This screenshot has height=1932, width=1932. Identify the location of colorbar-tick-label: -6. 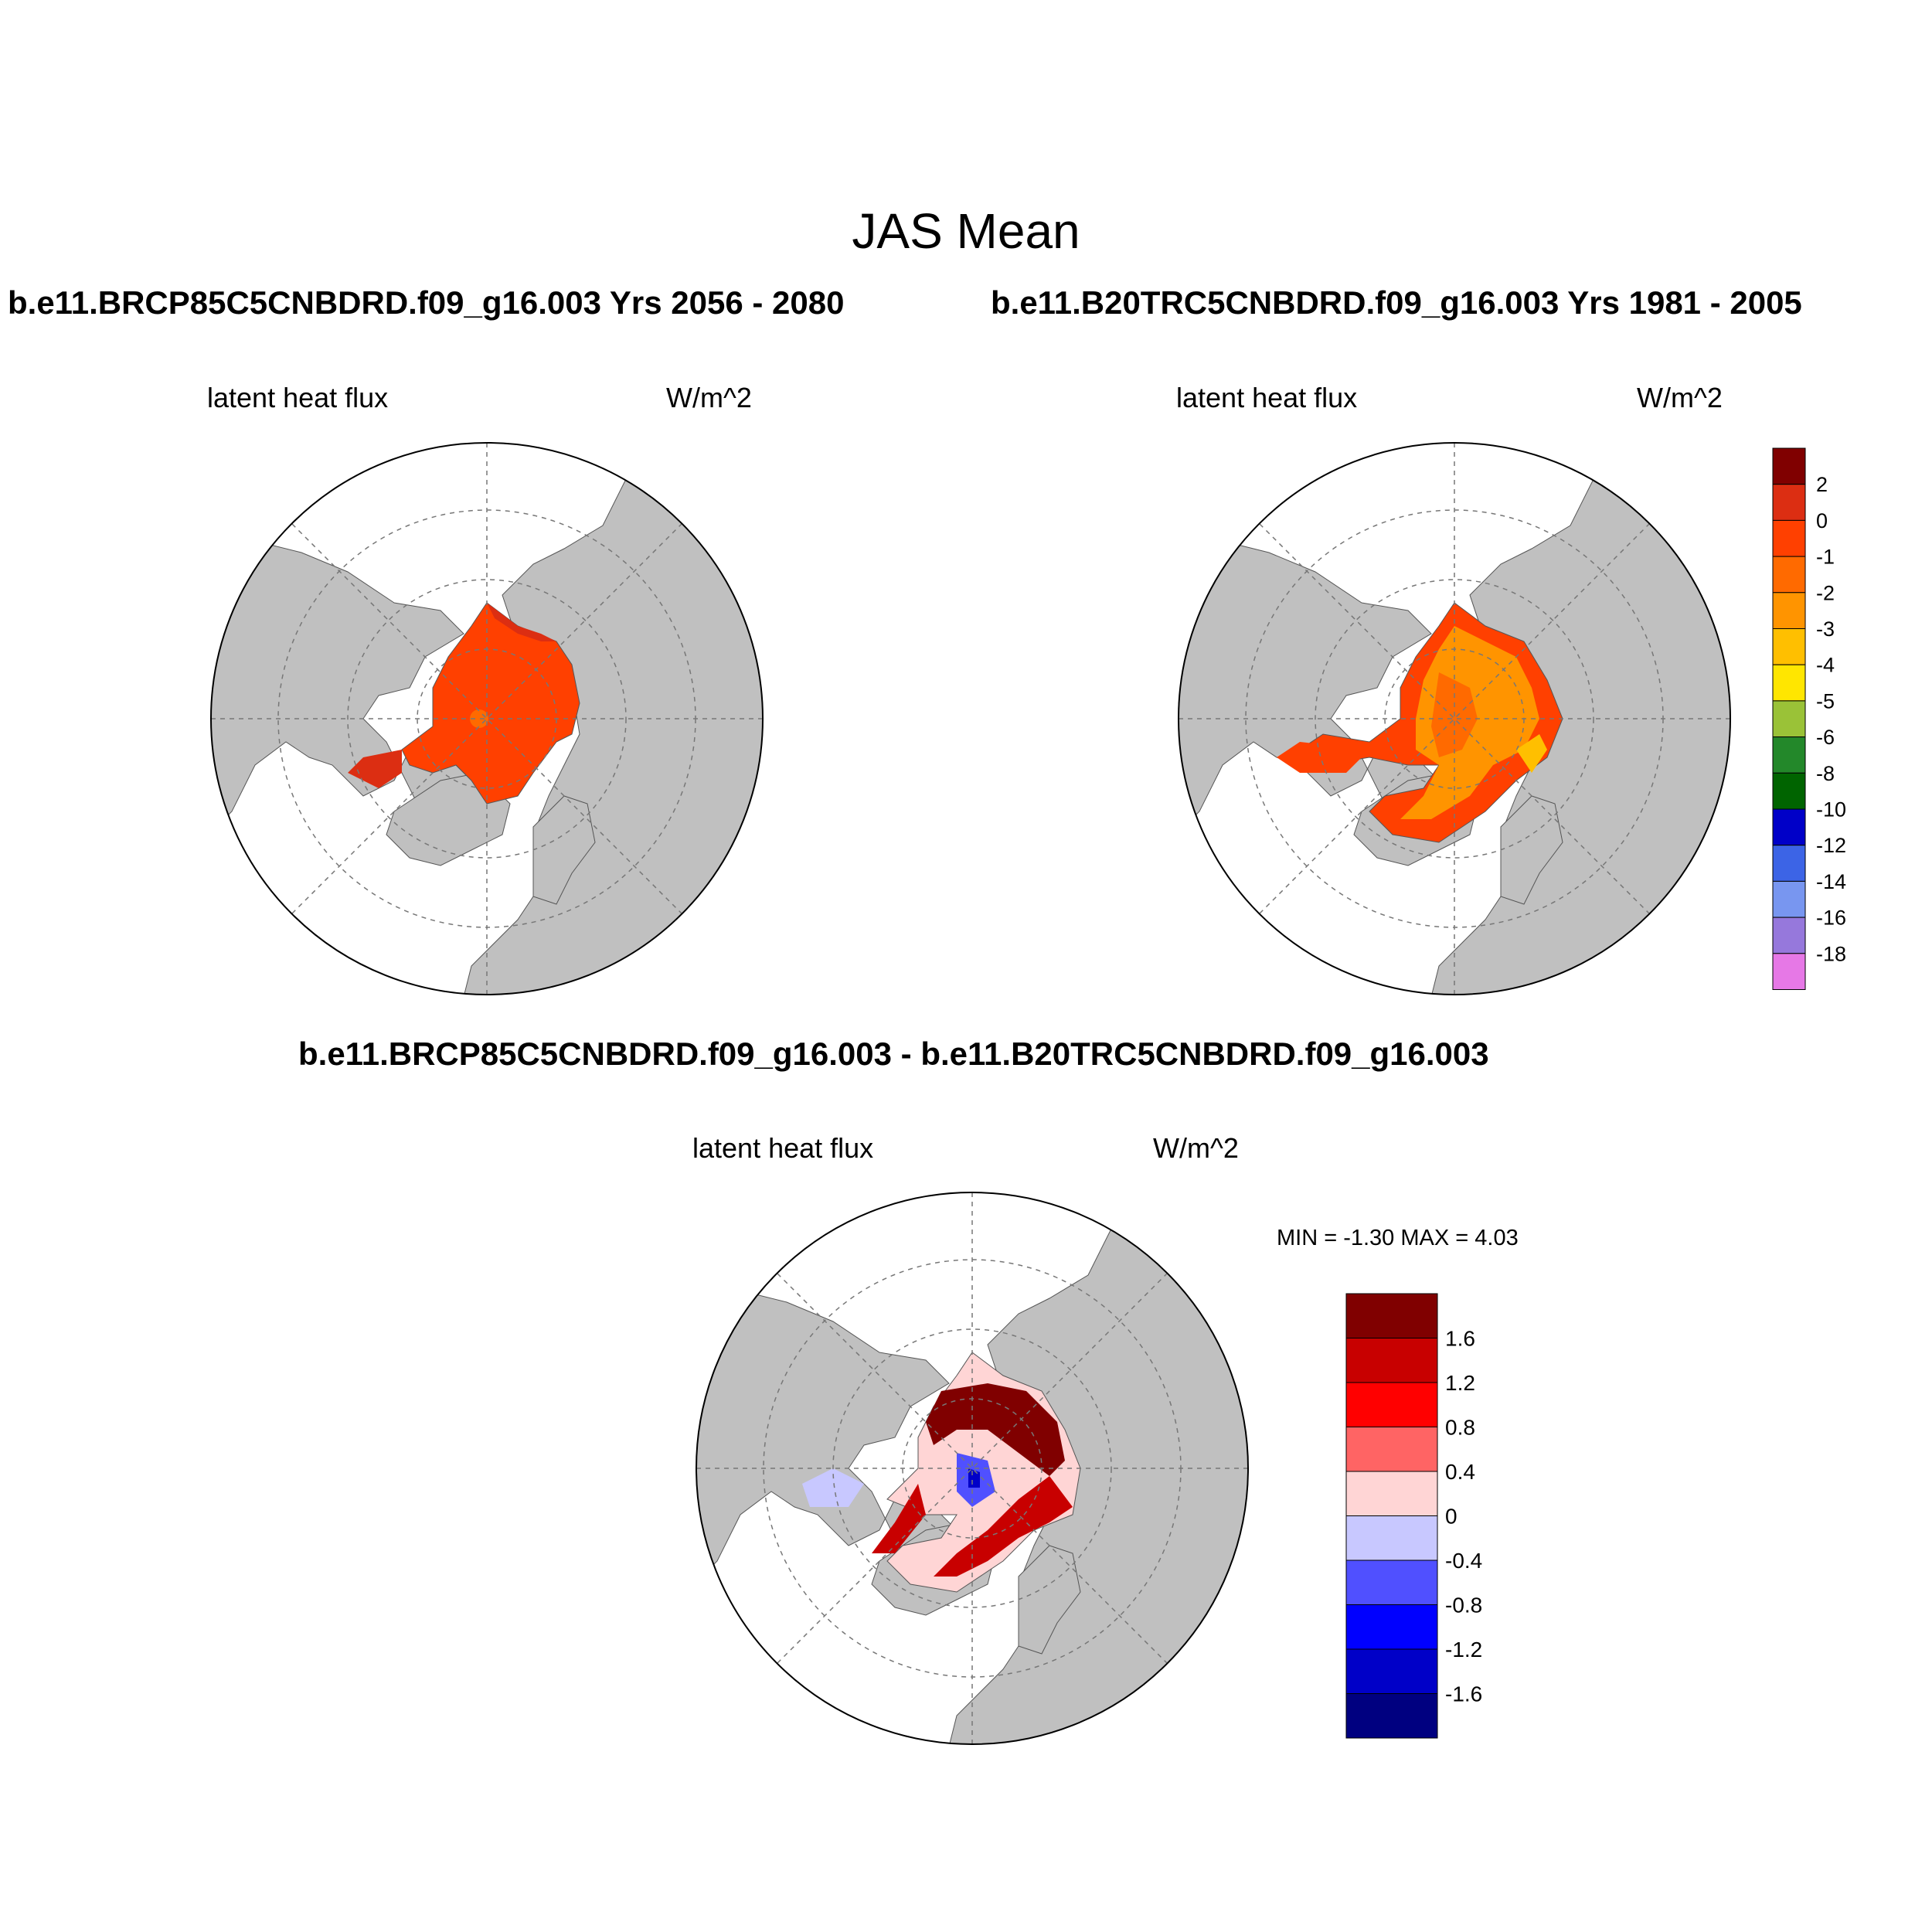
(1826, 738).